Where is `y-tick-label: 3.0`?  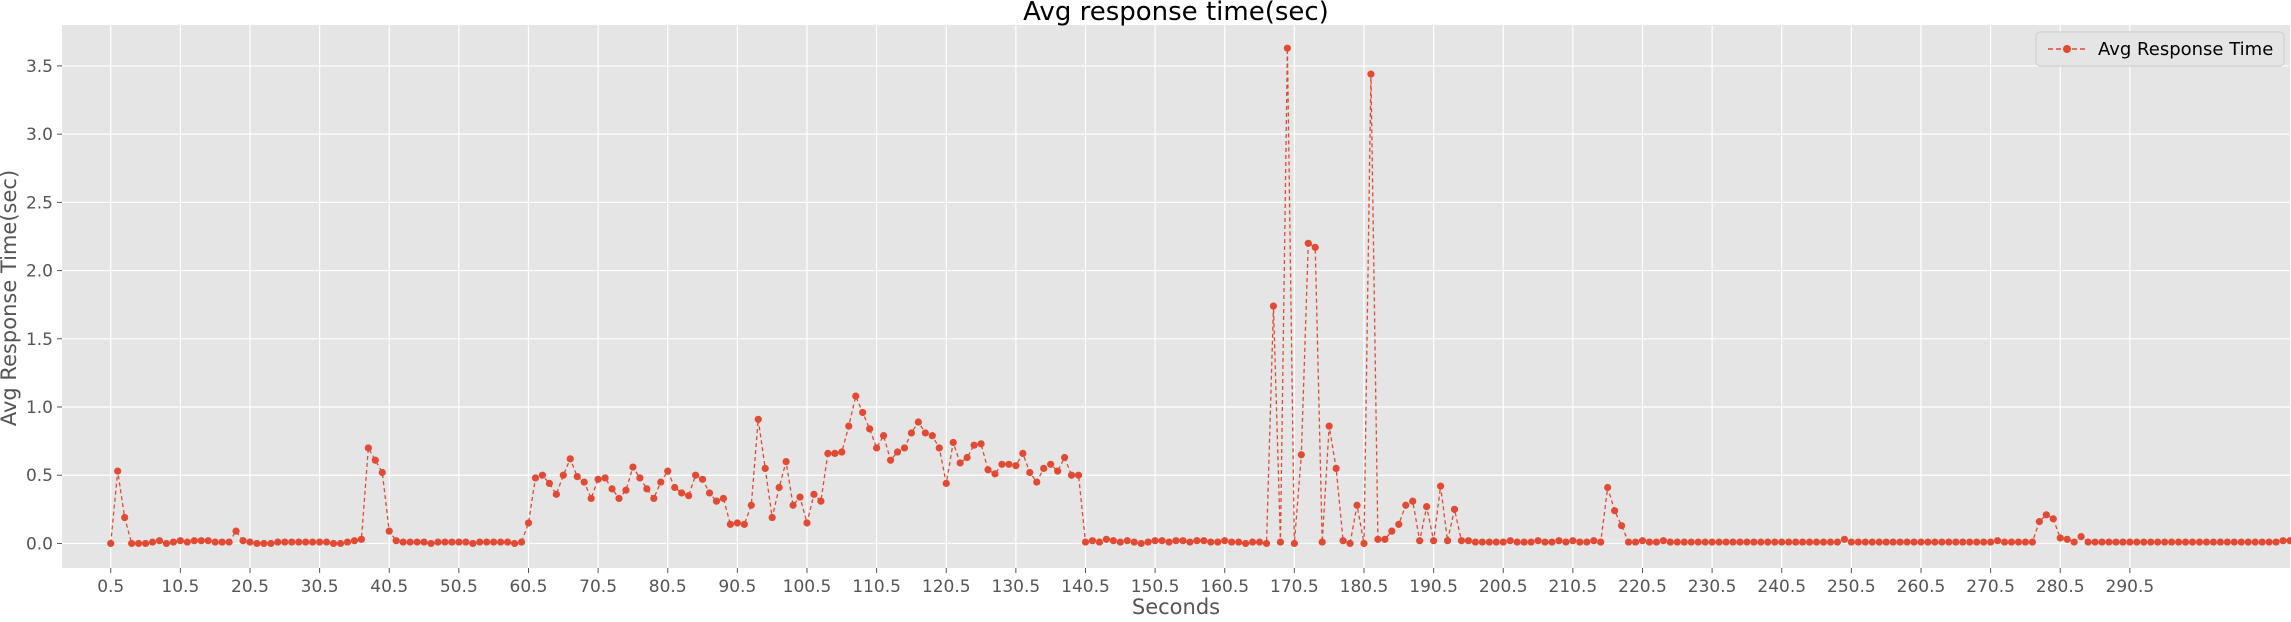
y-tick-label: 3.0 is located at coordinates (39, 135).